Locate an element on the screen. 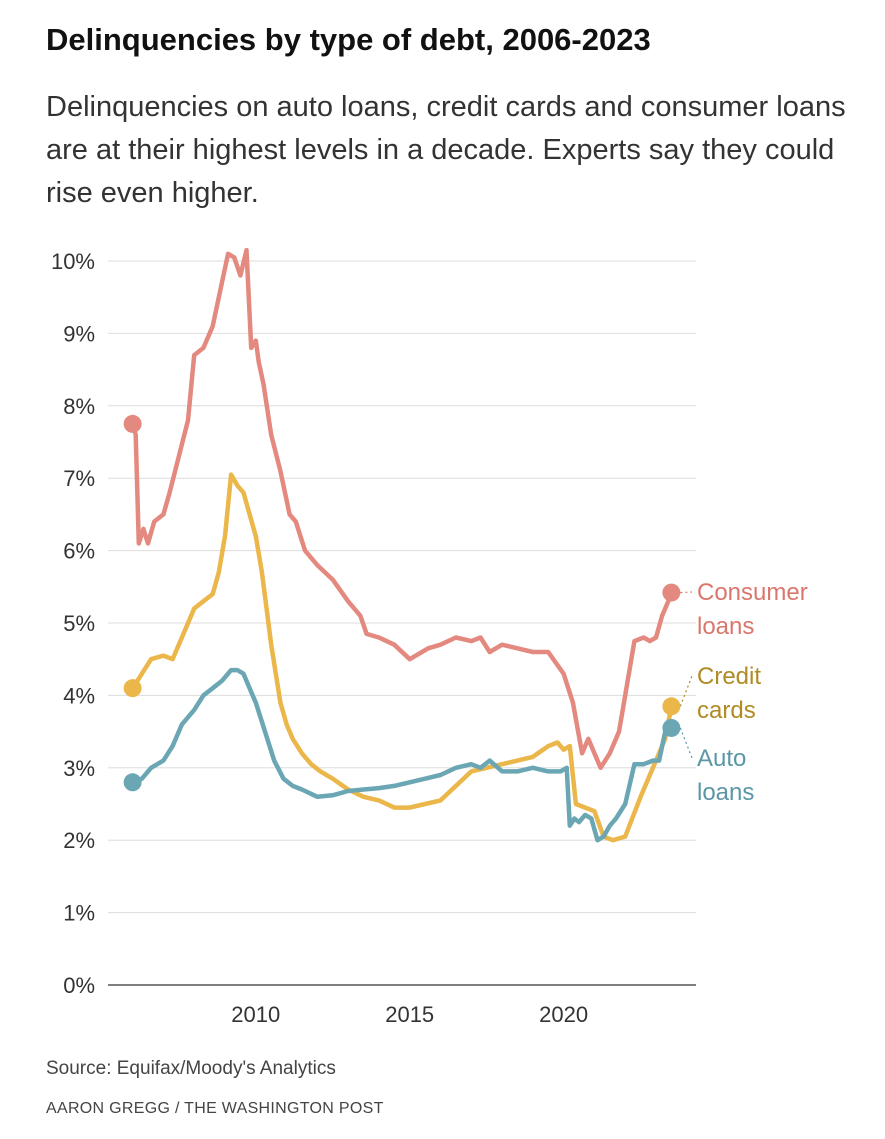 The height and width of the screenshot is (1139, 885). y-tick-label: 4% is located at coordinates (79, 695).